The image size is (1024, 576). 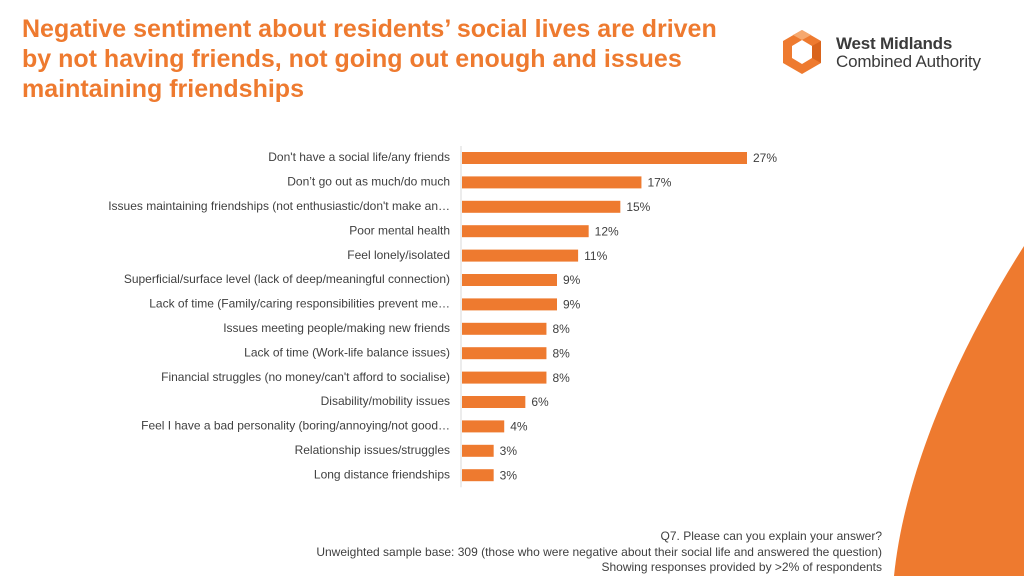 I want to click on value-label: 12%, so click(x=607, y=231).